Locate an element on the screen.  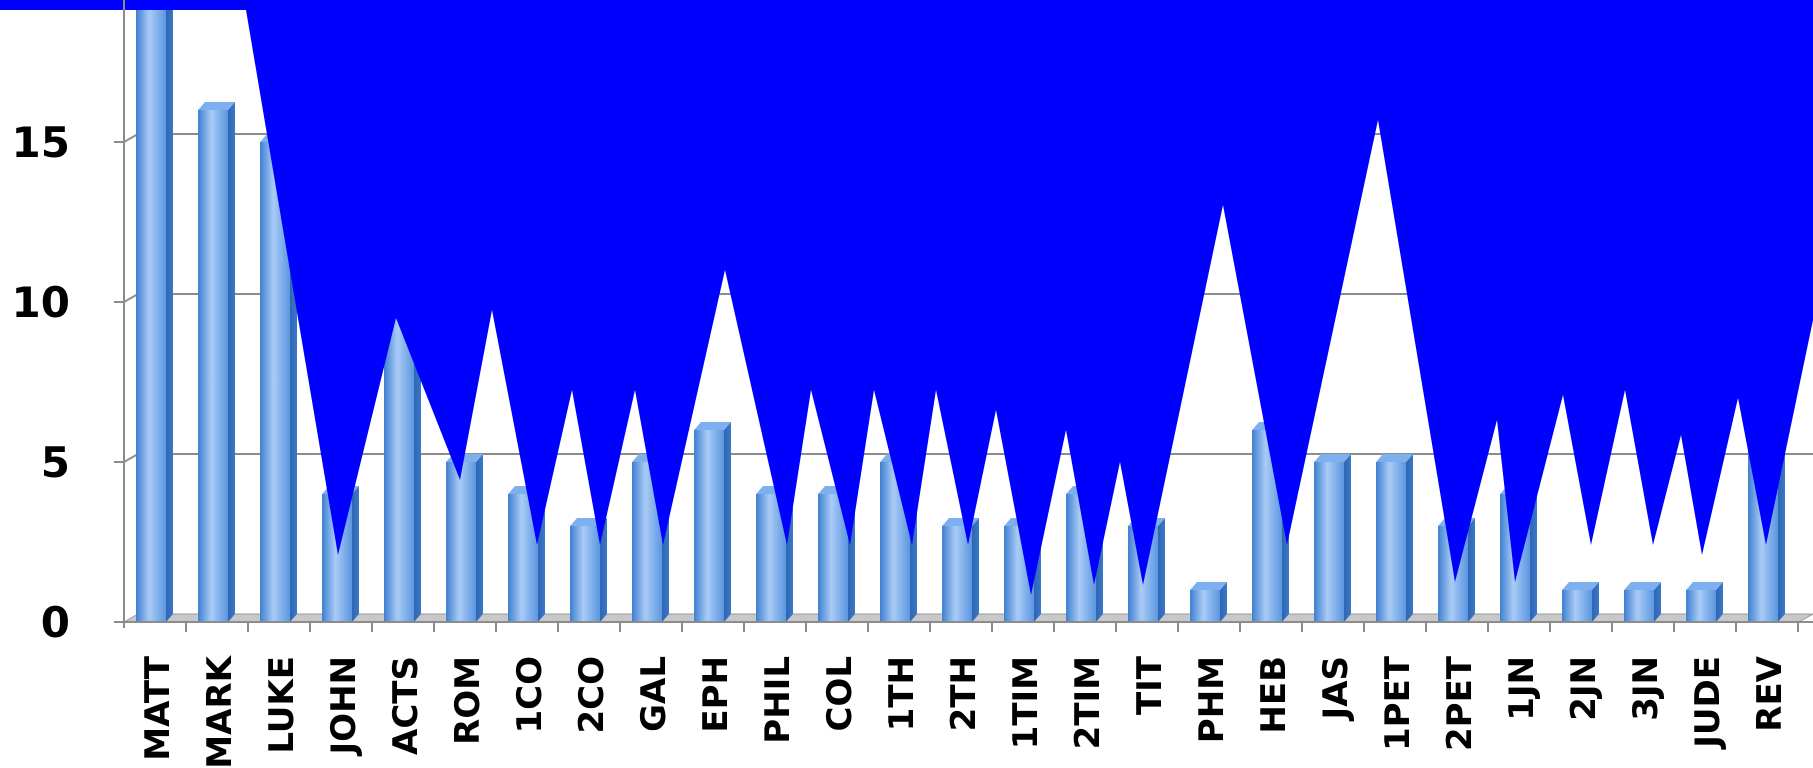
x-category-label: 1PET is located at coordinates (1398, 703).